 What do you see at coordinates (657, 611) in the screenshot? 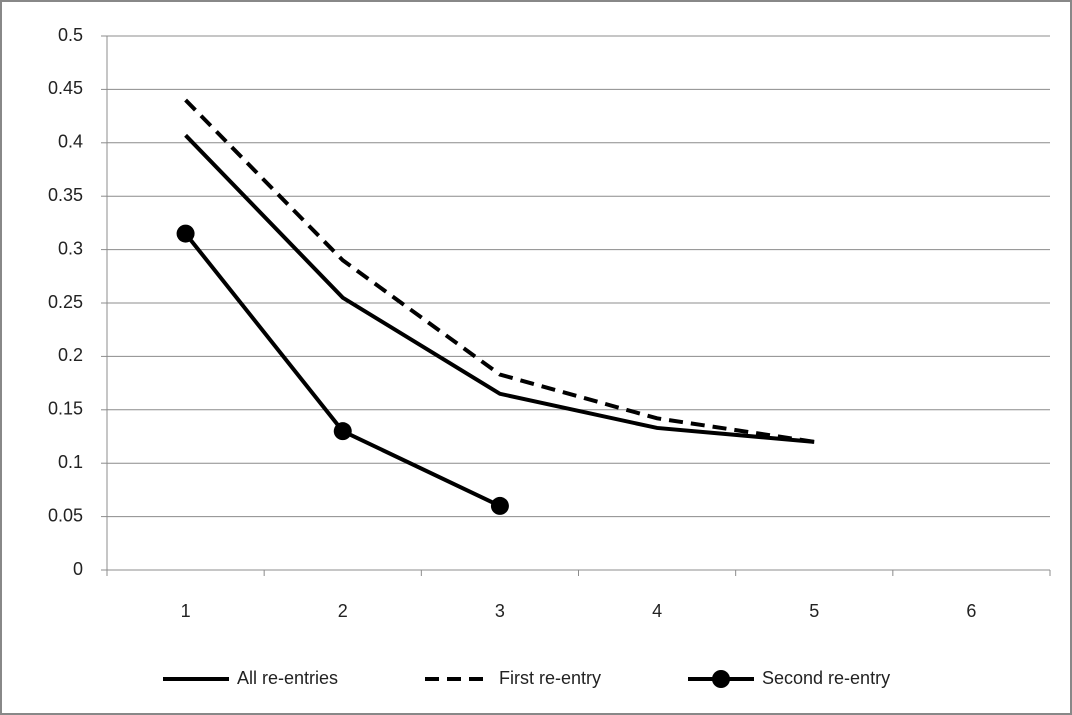
I see `x-tick-label: 4` at bounding box center [657, 611].